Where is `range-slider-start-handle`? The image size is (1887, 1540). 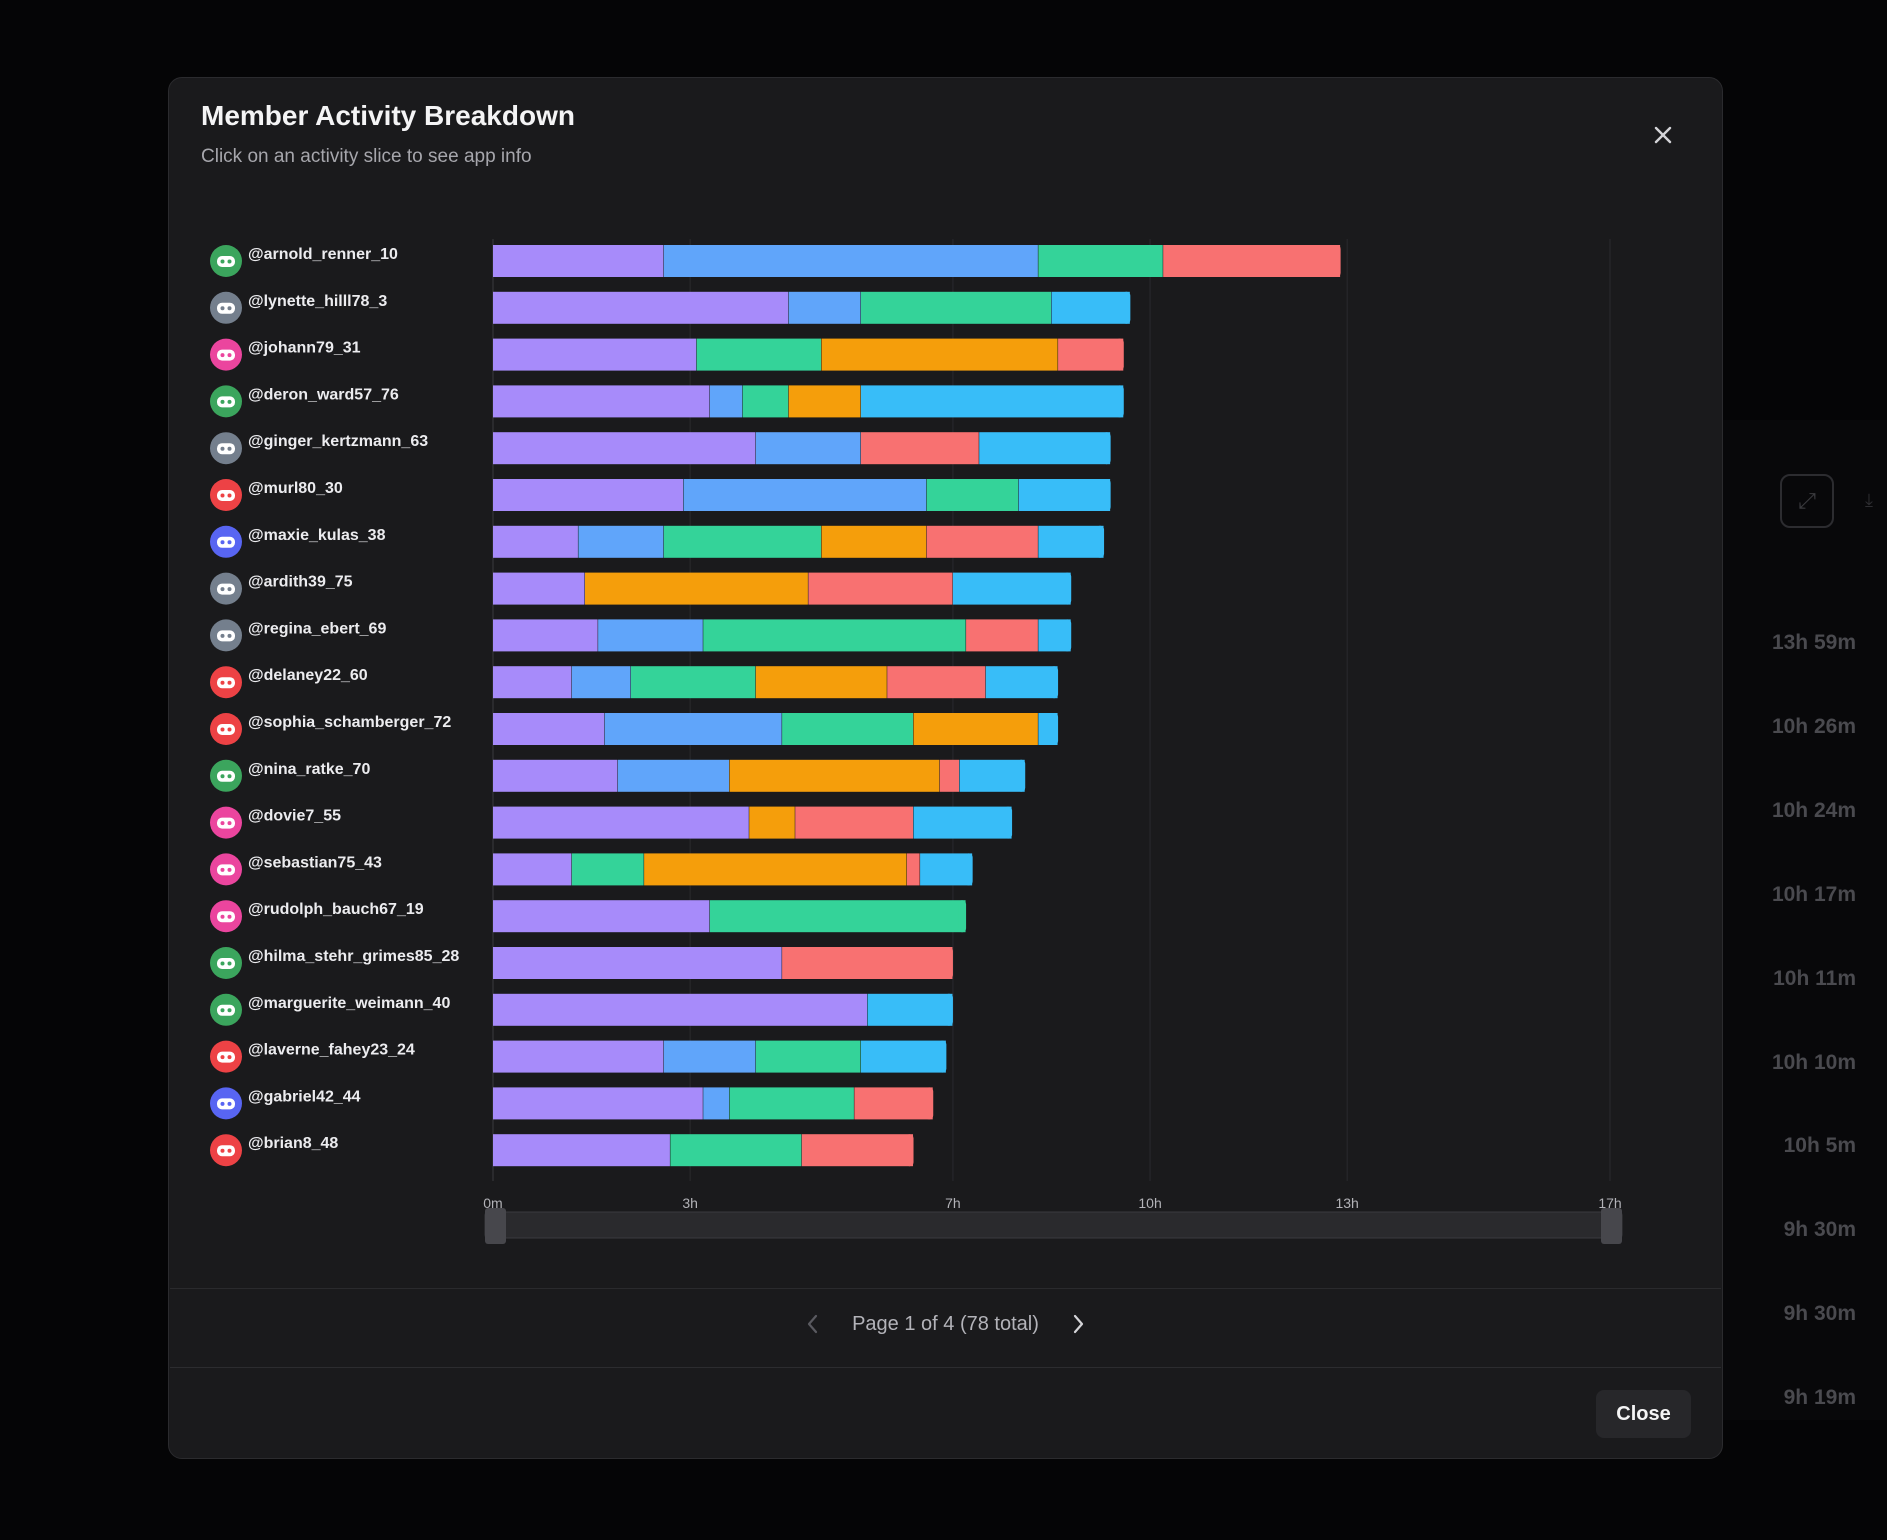
range-slider-start-handle is located at coordinates (495, 1226).